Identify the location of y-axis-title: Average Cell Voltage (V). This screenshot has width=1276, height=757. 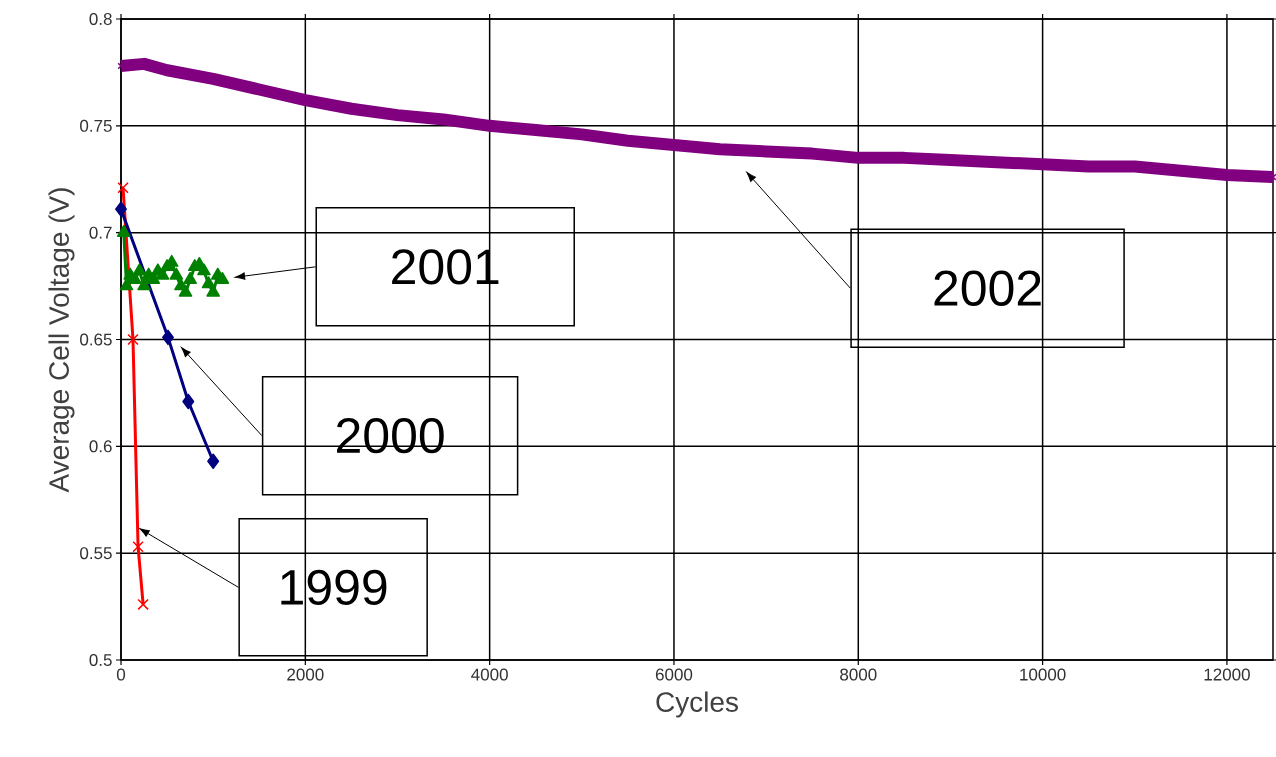
(61, 340).